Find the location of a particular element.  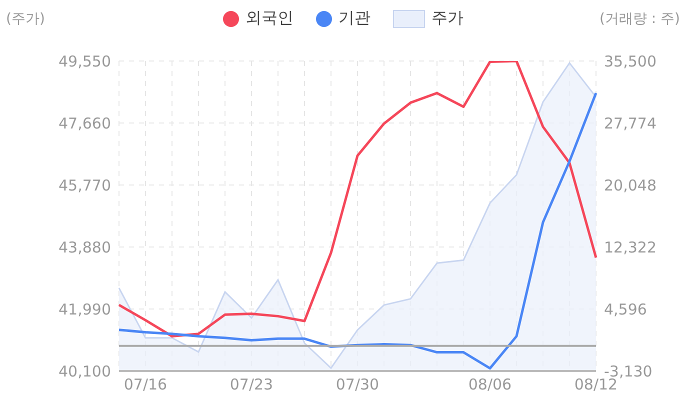

x-tick-label: 08/12 is located at coordinates (596, 385).